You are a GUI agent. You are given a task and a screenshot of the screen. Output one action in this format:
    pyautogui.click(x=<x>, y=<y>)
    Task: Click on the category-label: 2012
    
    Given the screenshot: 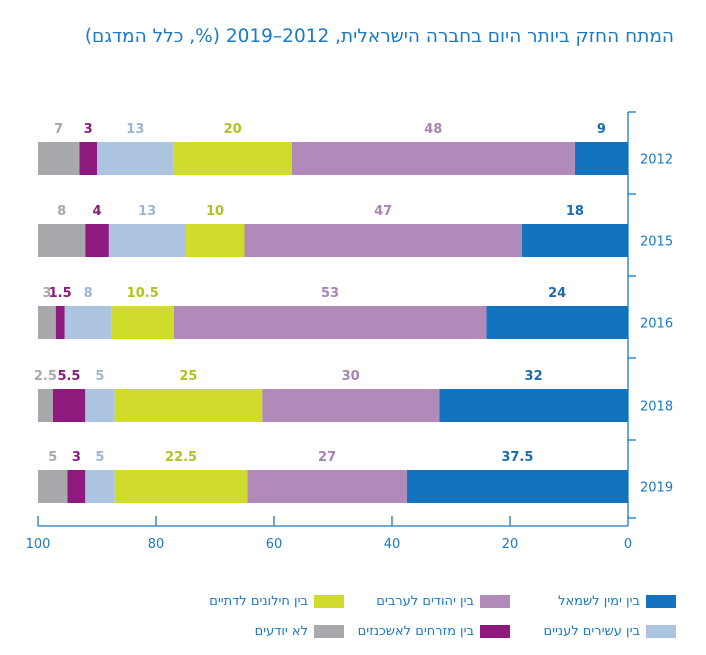 What is the action you would take?
    pyautogui.click(x=656, y=160)
    